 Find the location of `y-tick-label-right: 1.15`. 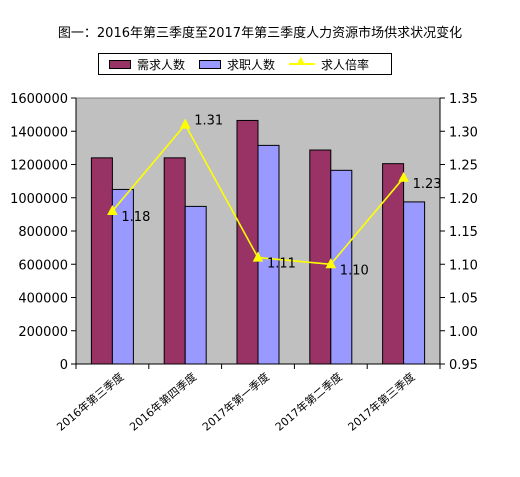

y-tick-label-right: 1.15 is located at coordinates (463, 232).